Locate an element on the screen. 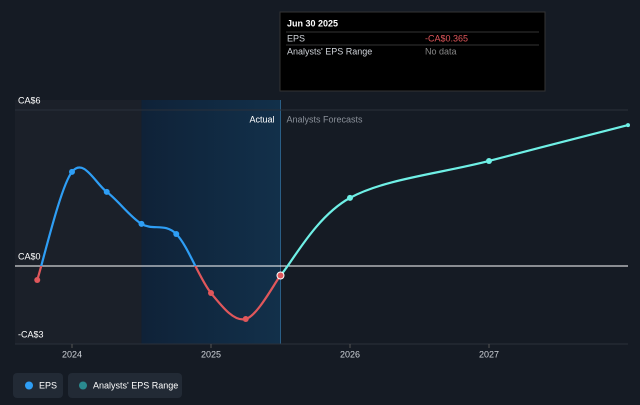  actual-label: Actual is located at coordinates (261, 119).